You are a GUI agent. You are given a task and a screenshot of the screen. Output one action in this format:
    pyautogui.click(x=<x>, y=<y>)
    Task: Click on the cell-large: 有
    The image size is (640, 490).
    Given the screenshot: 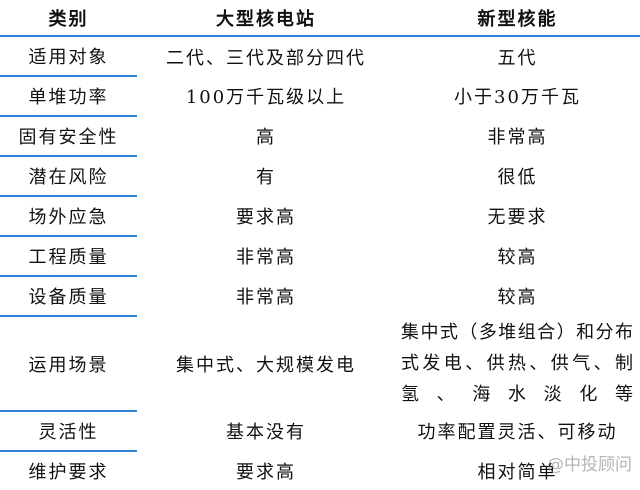 What is the action you would take?
    pyautogui.click(x=266, y=177)
    